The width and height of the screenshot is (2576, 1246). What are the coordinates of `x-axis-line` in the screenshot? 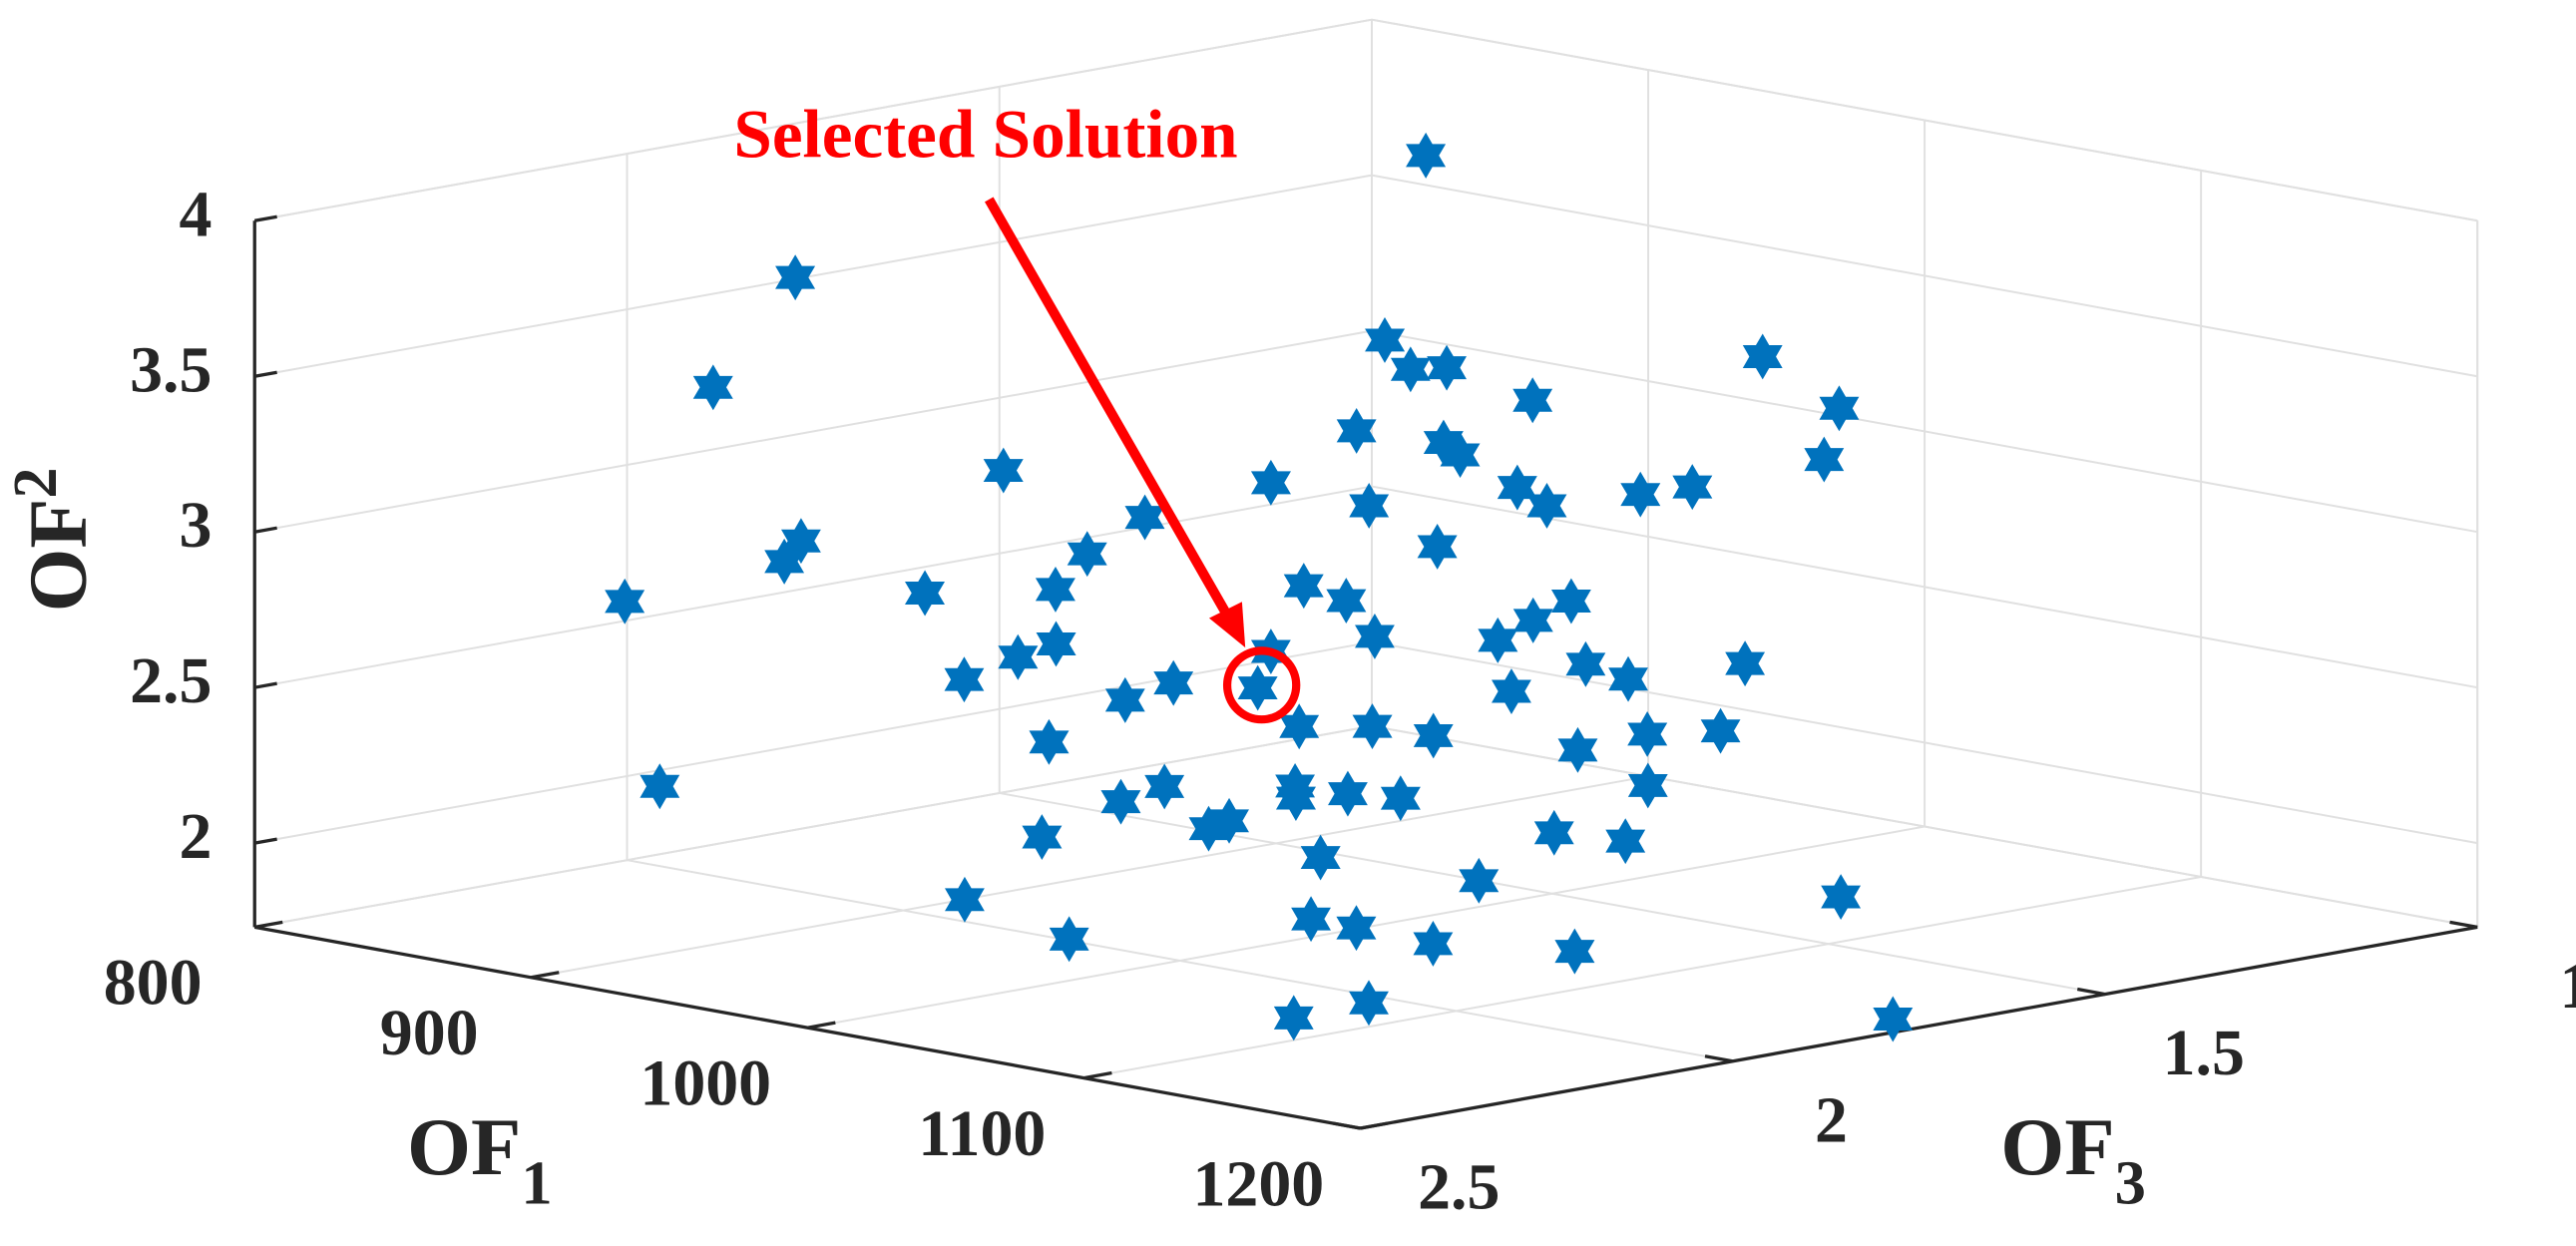 It's located at (807, 1027).